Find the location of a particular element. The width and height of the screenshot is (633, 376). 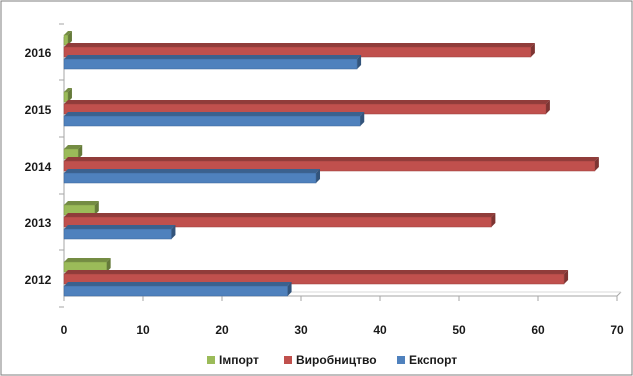

x-tick-label: 0 is located at coordinates (64, 330).